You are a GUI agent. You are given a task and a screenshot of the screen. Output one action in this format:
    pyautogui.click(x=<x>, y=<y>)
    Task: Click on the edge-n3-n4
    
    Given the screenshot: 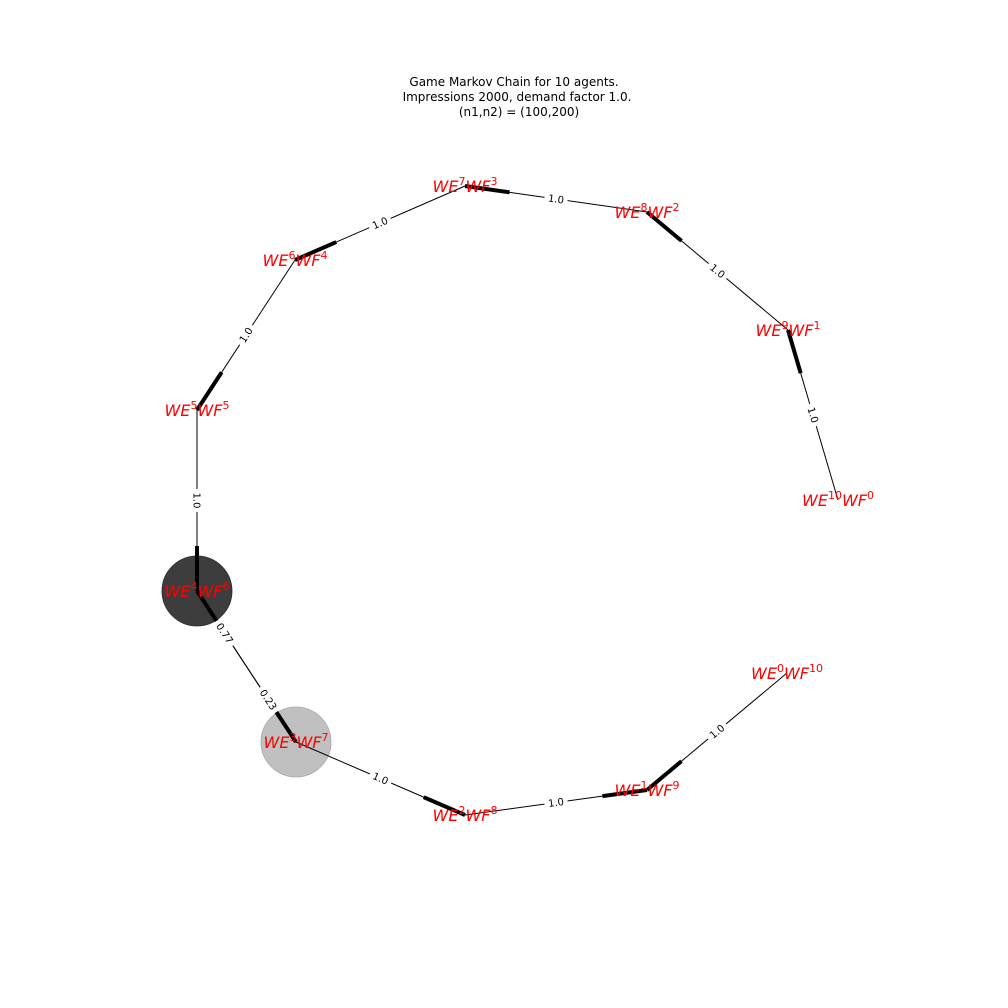 What is the action you would take?
    pyautogui.click(x=246, y=666)
    